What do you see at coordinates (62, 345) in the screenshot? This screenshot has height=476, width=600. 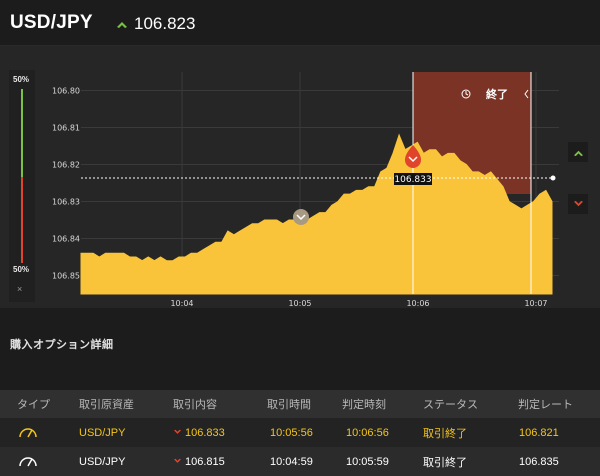 I see `purchase-options-title: 購入オプション詳細` at bounding box center [62, 345].